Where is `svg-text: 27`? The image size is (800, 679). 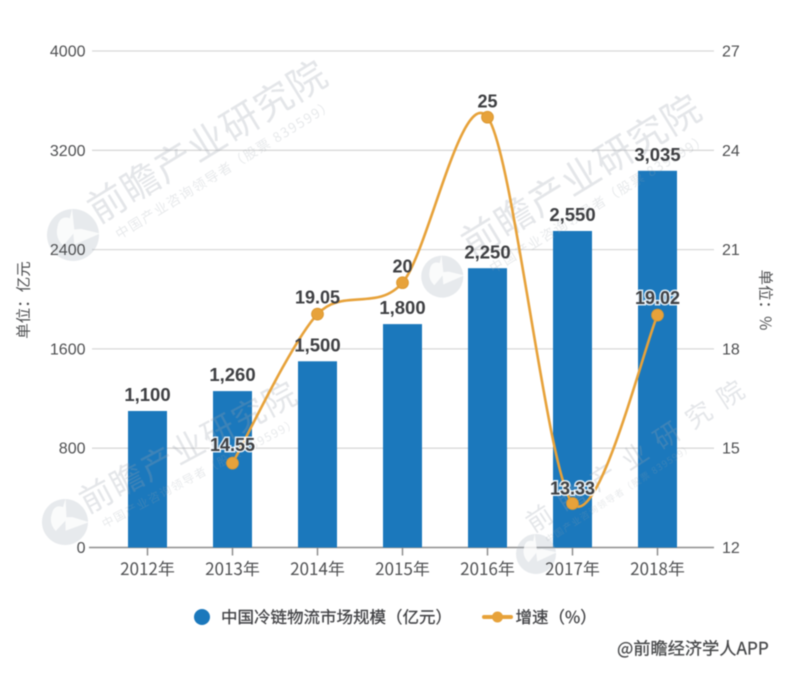
svg-text: 27 is located at coordinates (731, 52).